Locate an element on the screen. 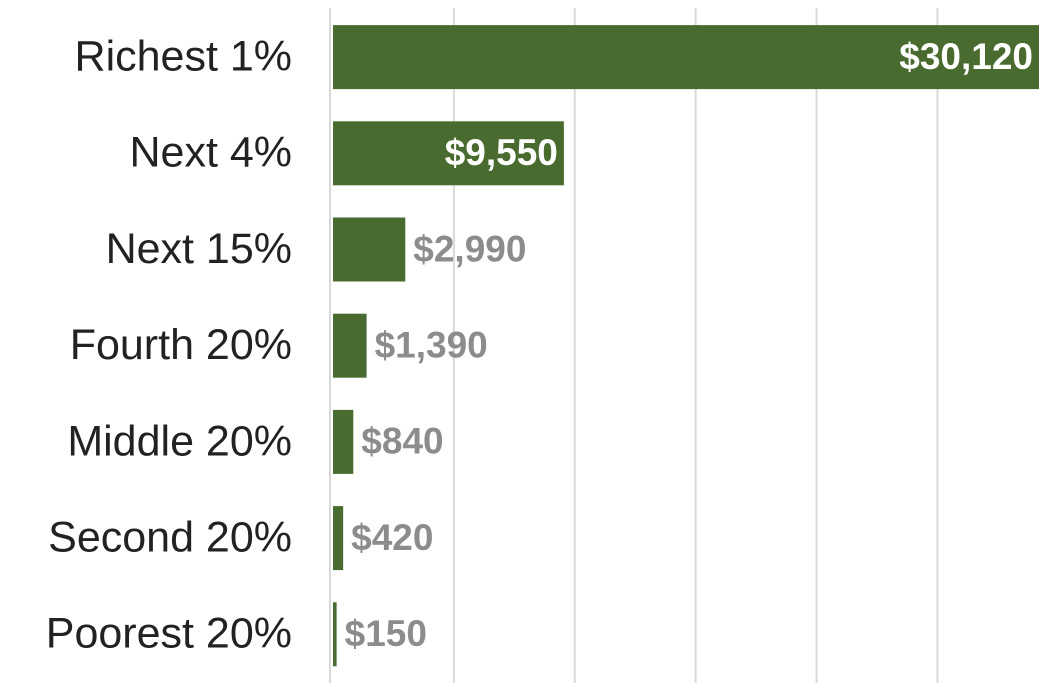  value-label: $9,550 is located at coordinates (501, 152).